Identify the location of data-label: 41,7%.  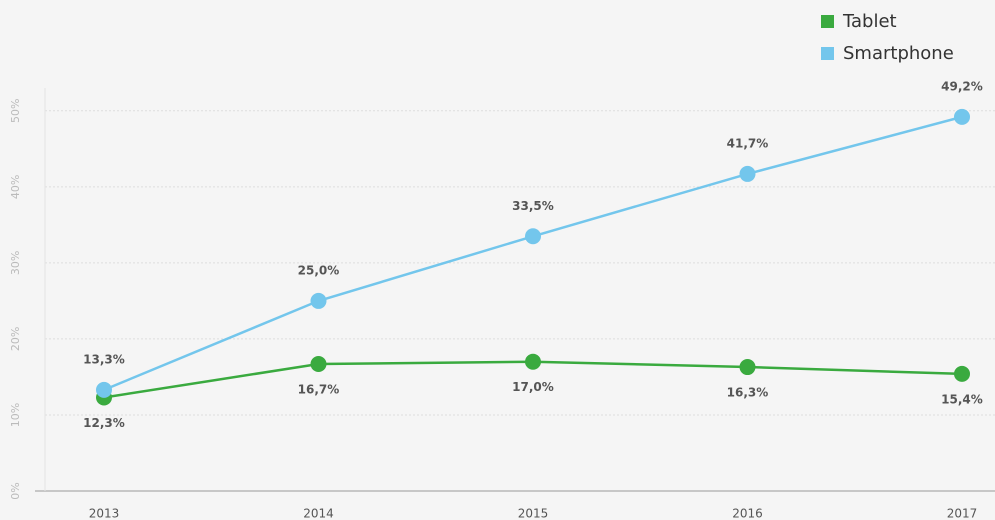
(748, 143).